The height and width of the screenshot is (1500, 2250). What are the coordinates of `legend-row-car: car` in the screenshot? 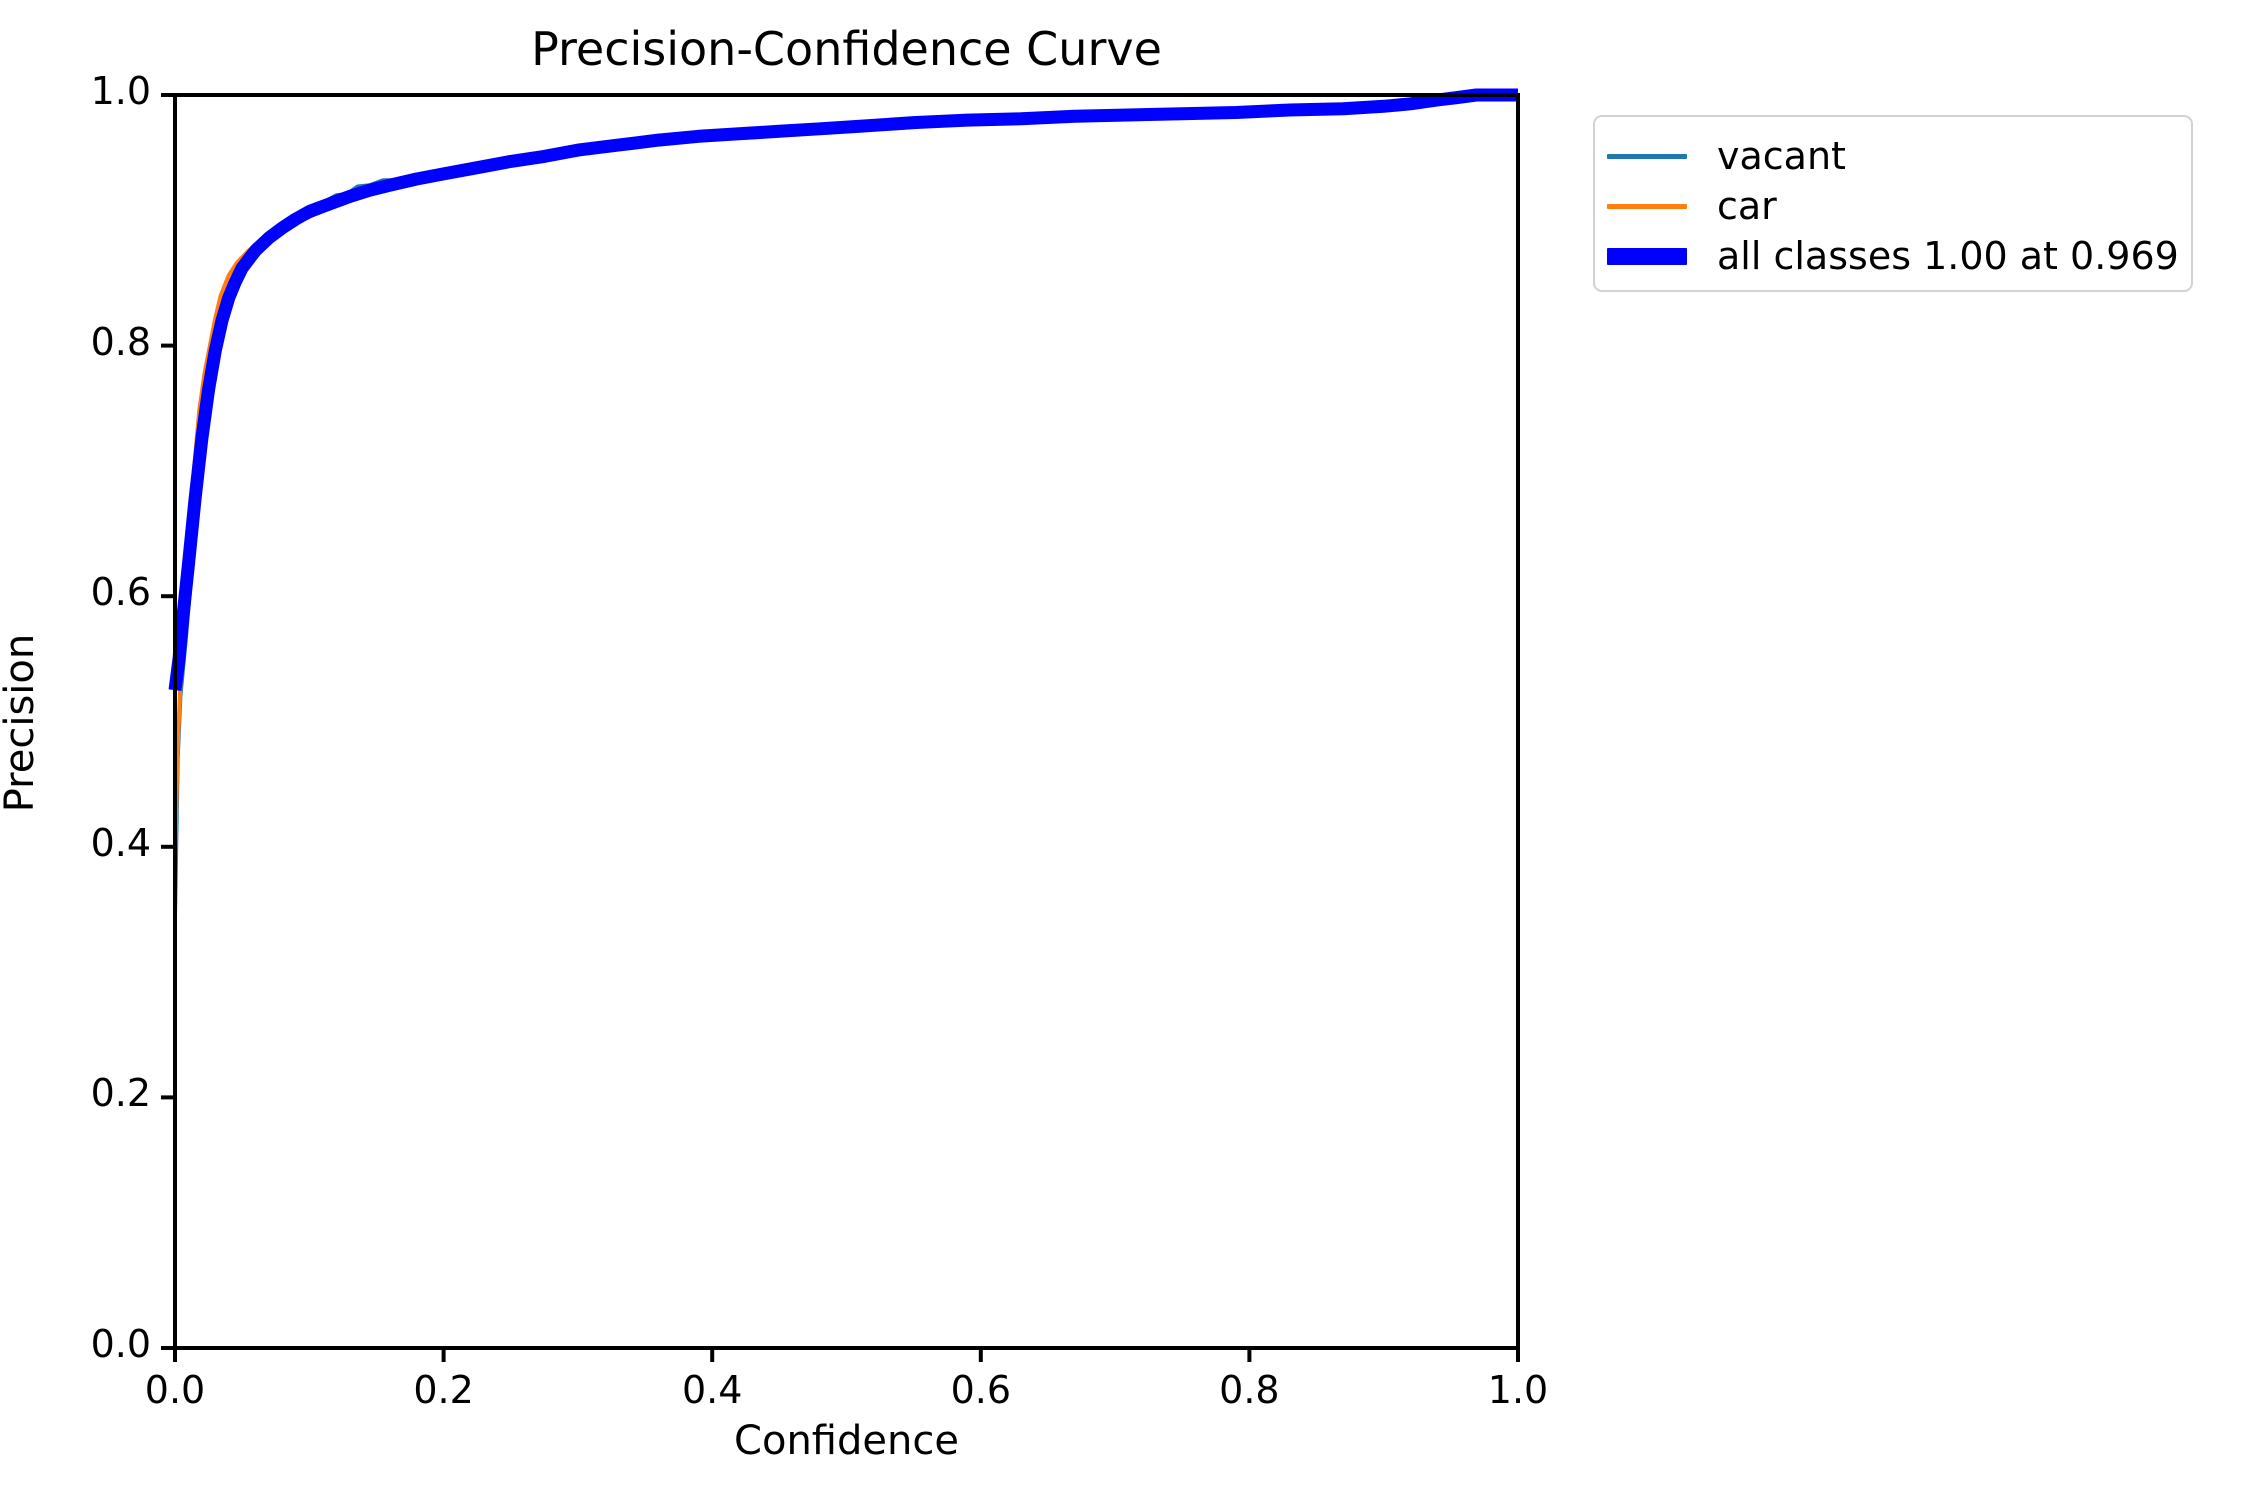 It's located at (1893, 206).